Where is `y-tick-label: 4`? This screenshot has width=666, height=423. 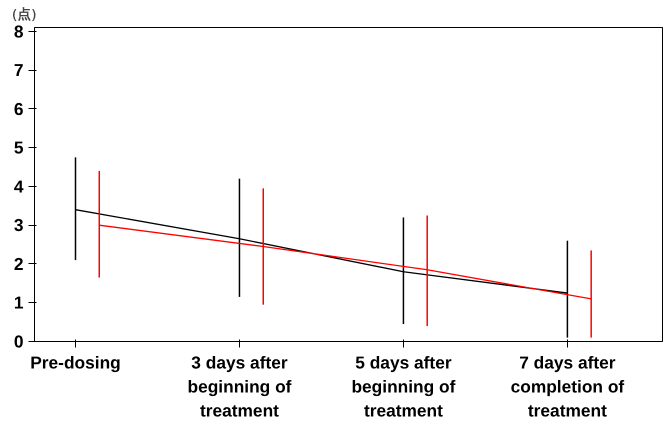 y-tick-label: 4 is located at coordinates (19, 186).